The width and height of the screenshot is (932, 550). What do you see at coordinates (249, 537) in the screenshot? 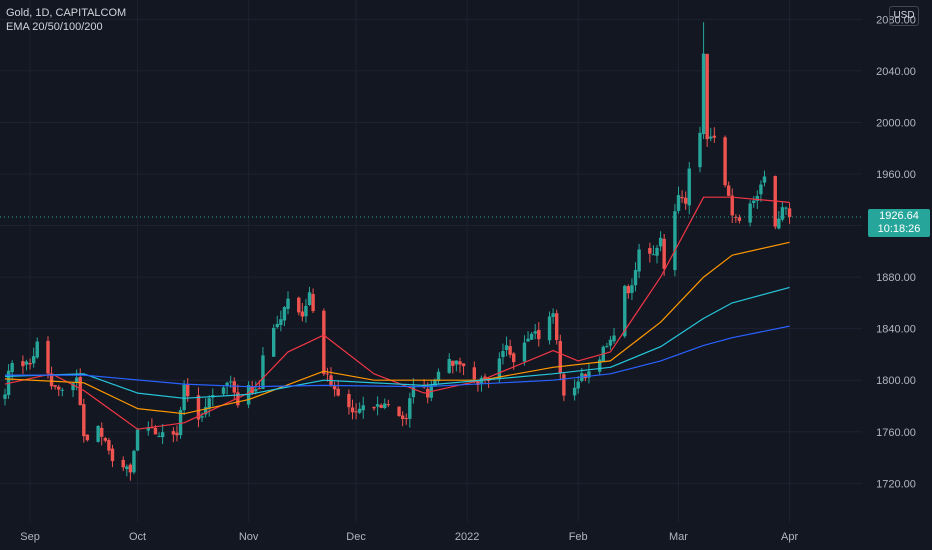
I see `x-tick-label: Nov` at bounding box center [249, 537].